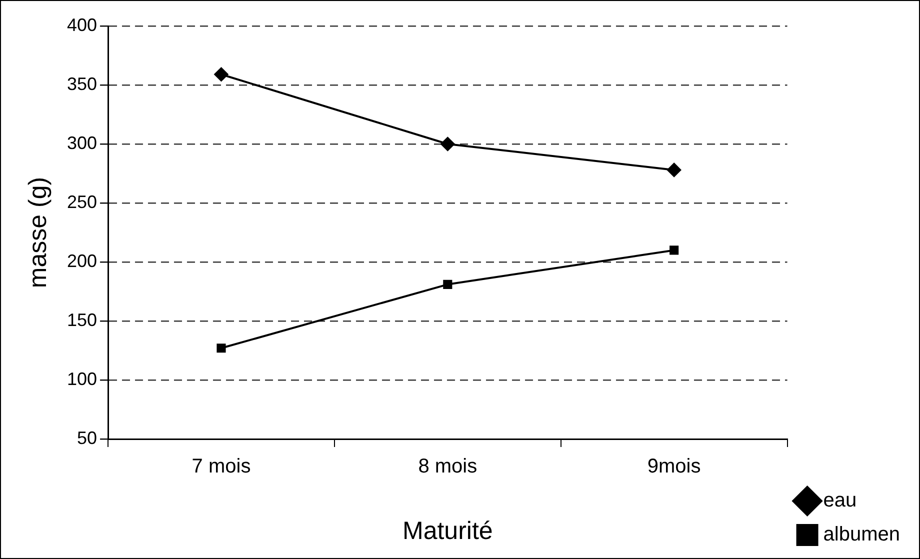  Describe the element at coordinates (861, 535) in the screenshot. I see `legend-label: albumen` at that location.